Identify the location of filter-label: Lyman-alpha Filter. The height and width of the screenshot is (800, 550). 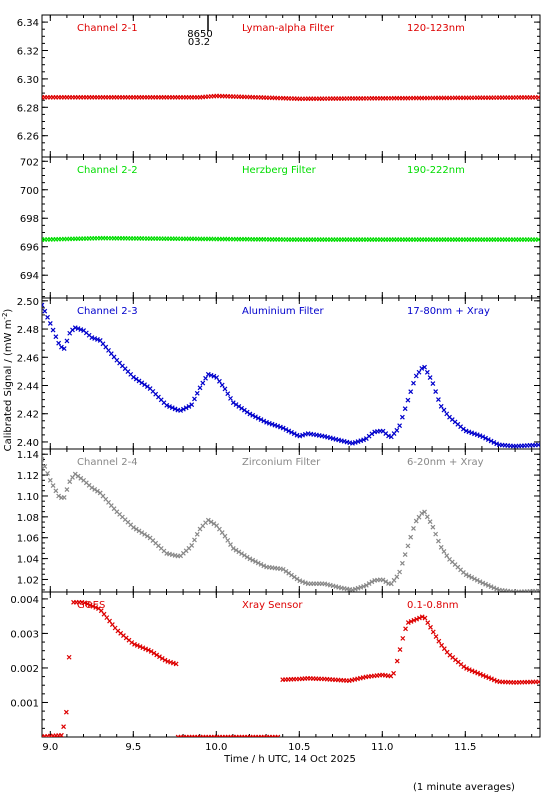
(288, 28).